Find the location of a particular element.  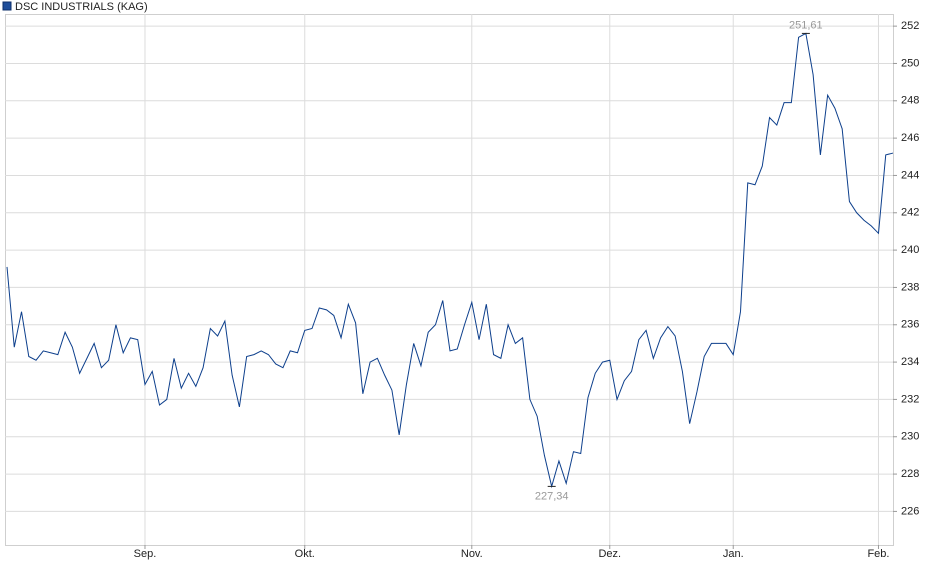

y-tick-label: 252 is located at coordinates (910, 26).